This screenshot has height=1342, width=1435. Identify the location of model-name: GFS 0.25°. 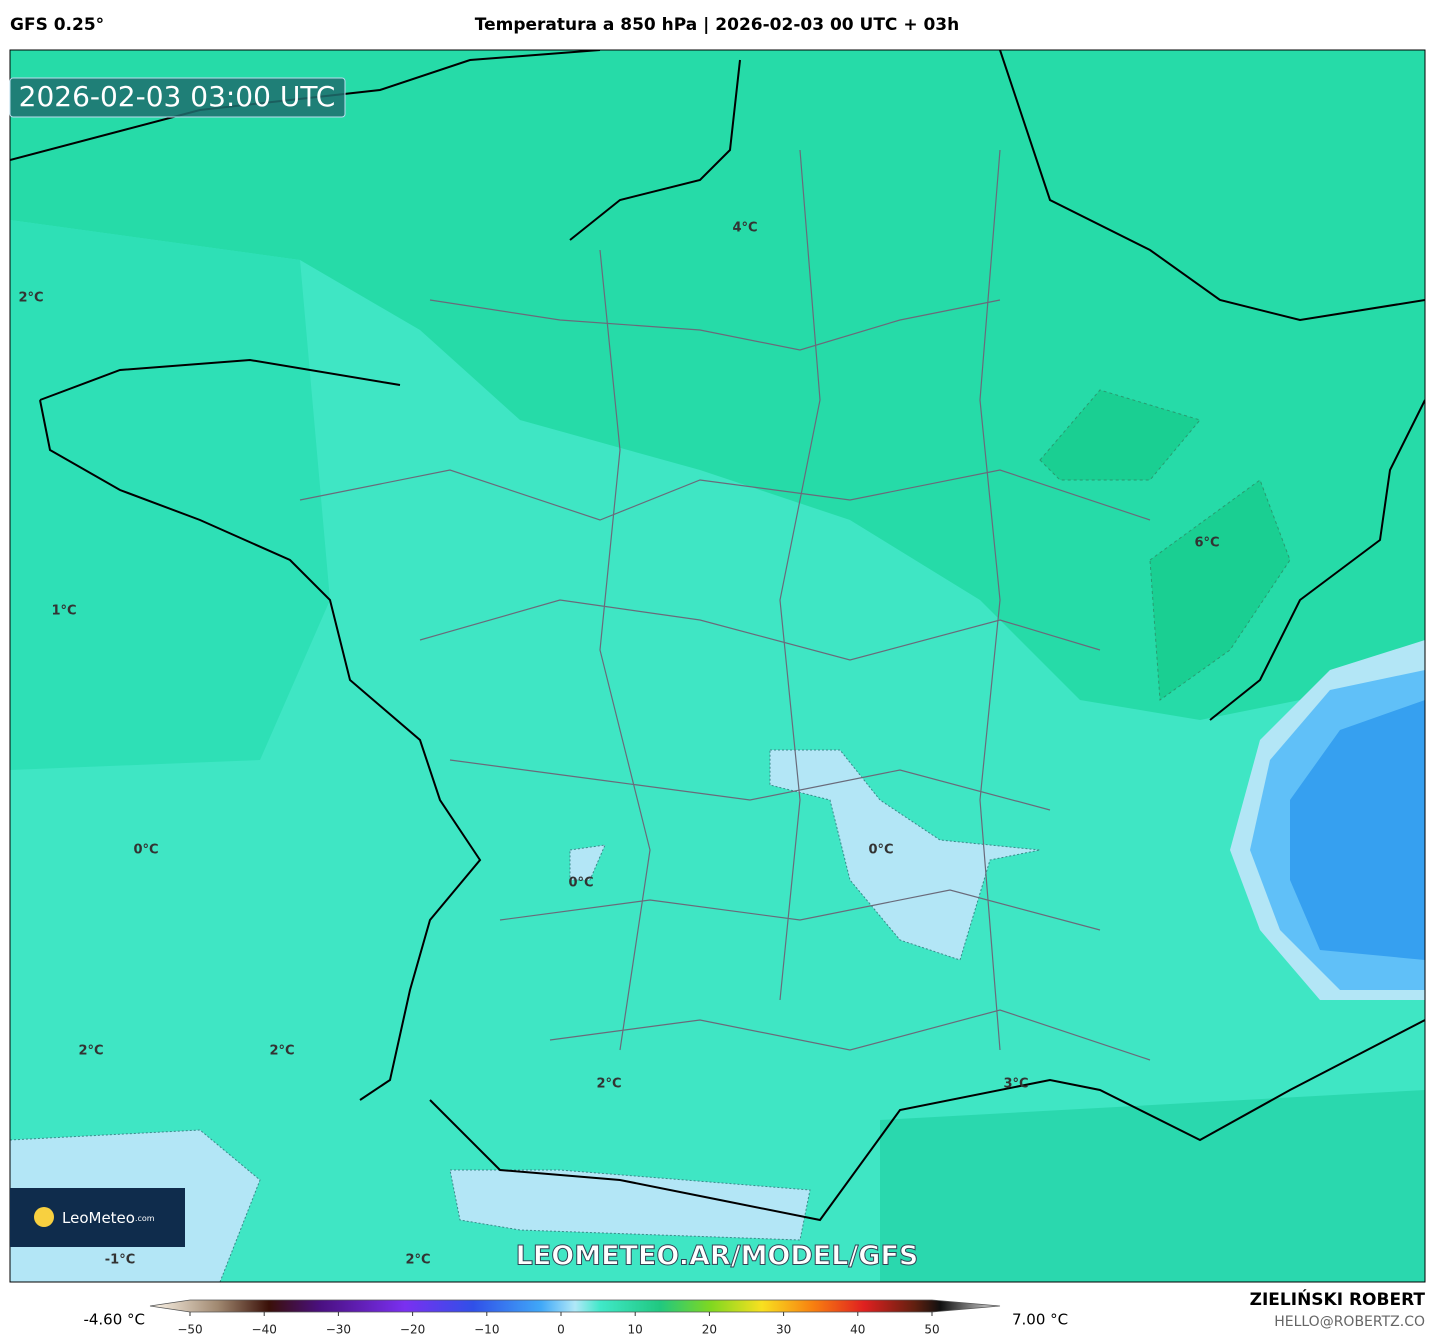
(57, 25).